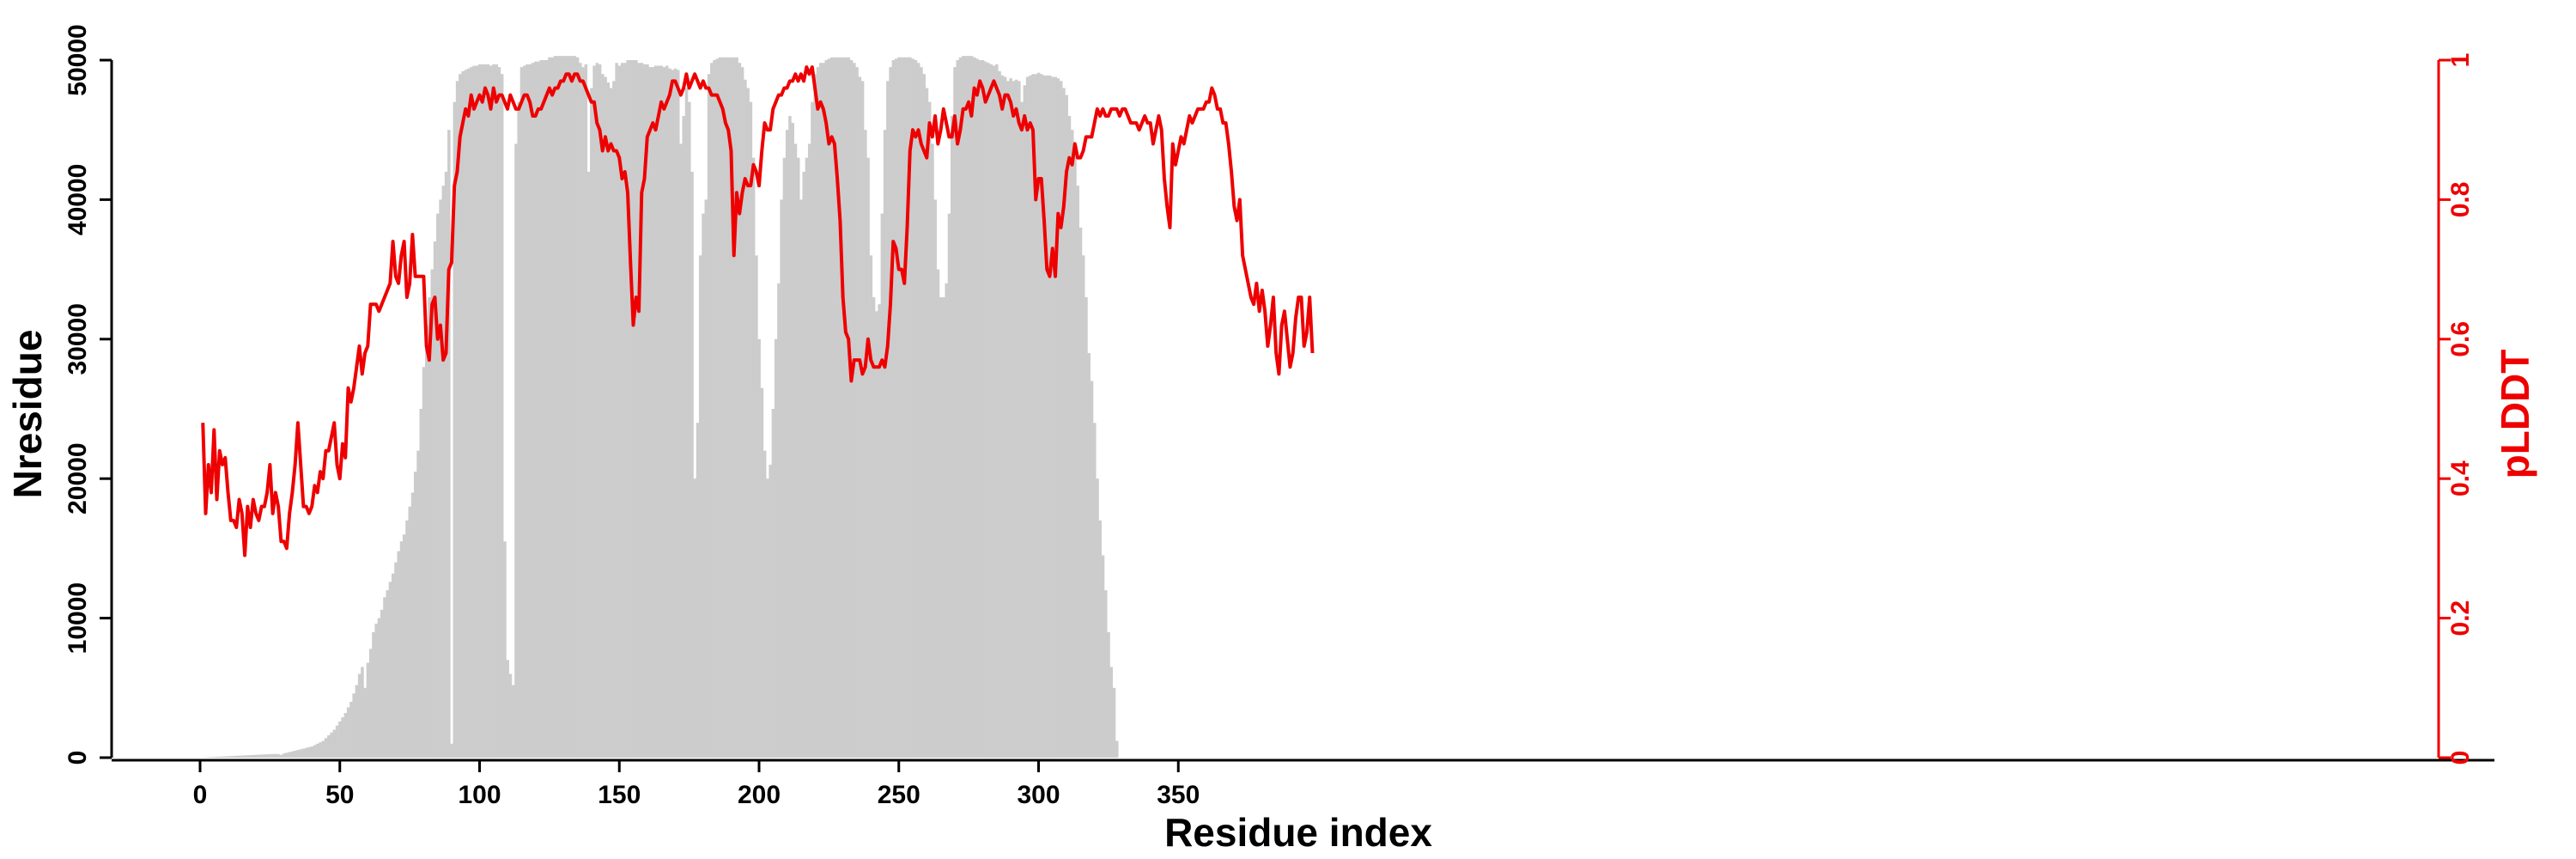 This screenshot has width=2576, height=859. I want to click on x-tick-label: 150, so click(619, 795).